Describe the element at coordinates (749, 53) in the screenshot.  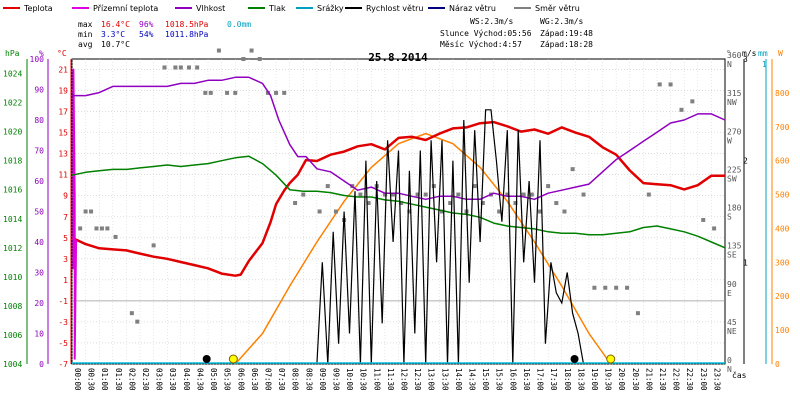
I see `ms-axis-title: m/s` at that location.